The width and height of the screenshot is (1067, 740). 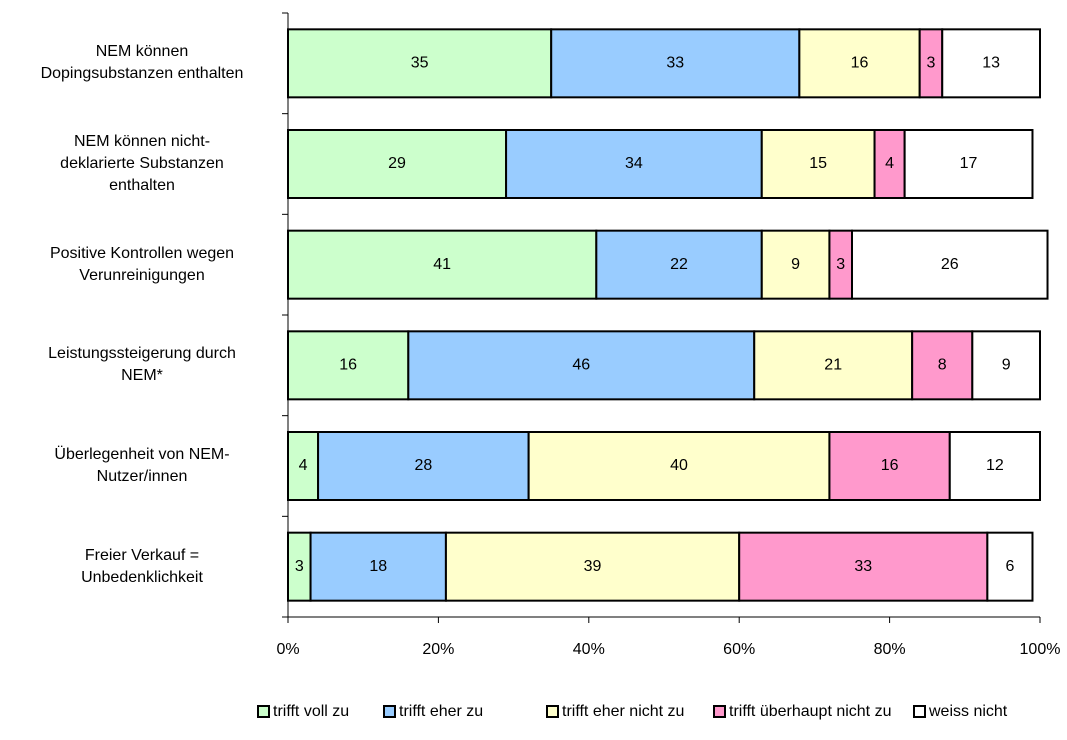 I want to click on value-label: 8, so click(x=942, y=365).